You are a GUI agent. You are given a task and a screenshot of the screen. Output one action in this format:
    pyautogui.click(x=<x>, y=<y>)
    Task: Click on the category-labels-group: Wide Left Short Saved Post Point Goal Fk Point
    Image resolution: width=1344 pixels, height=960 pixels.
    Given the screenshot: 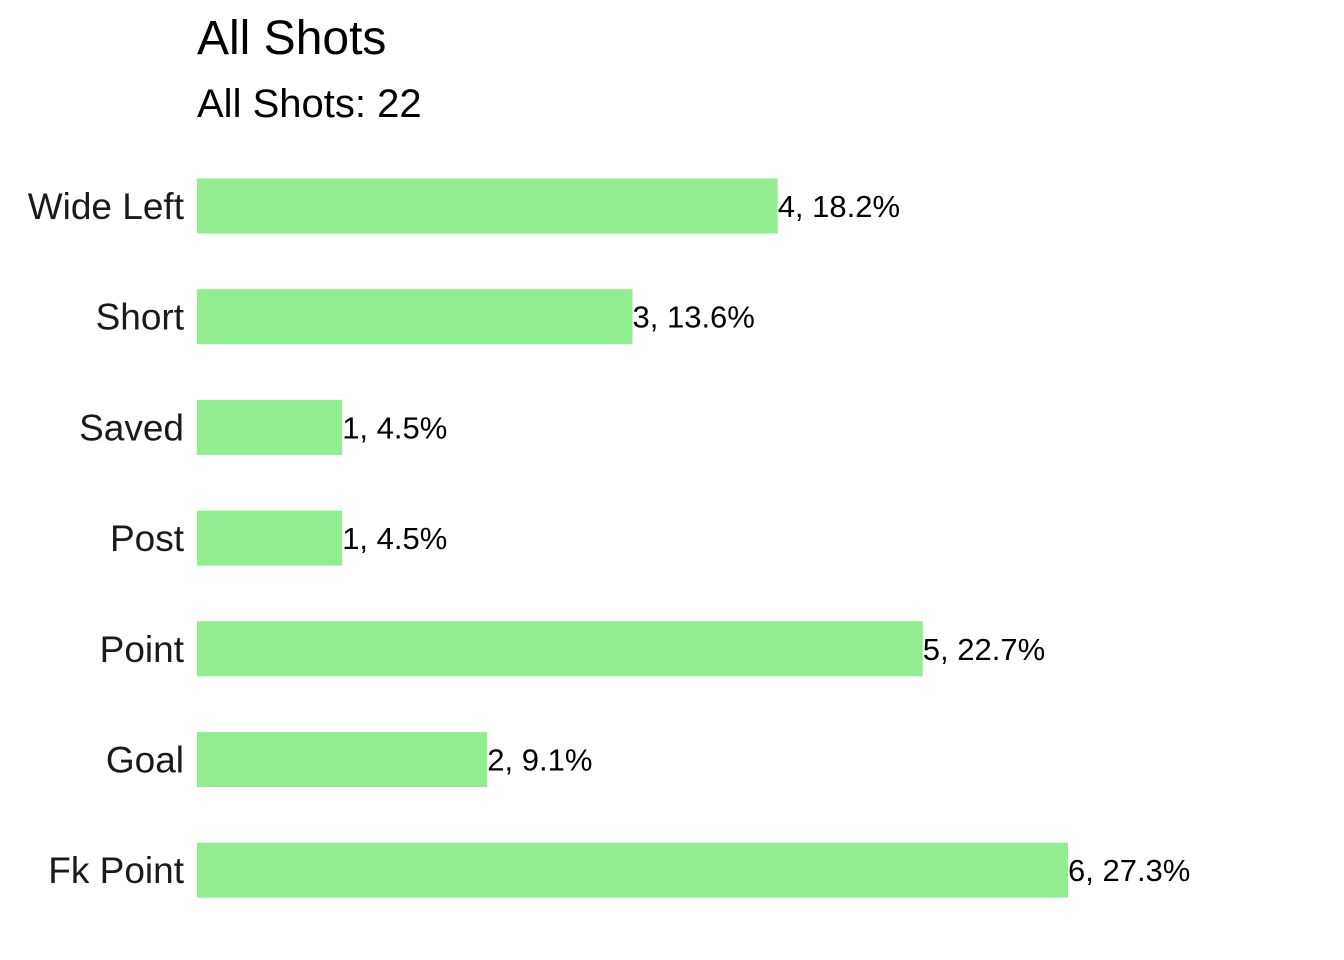 What is the action you would take?
    pyautogui.click(x=106, y=538)
    